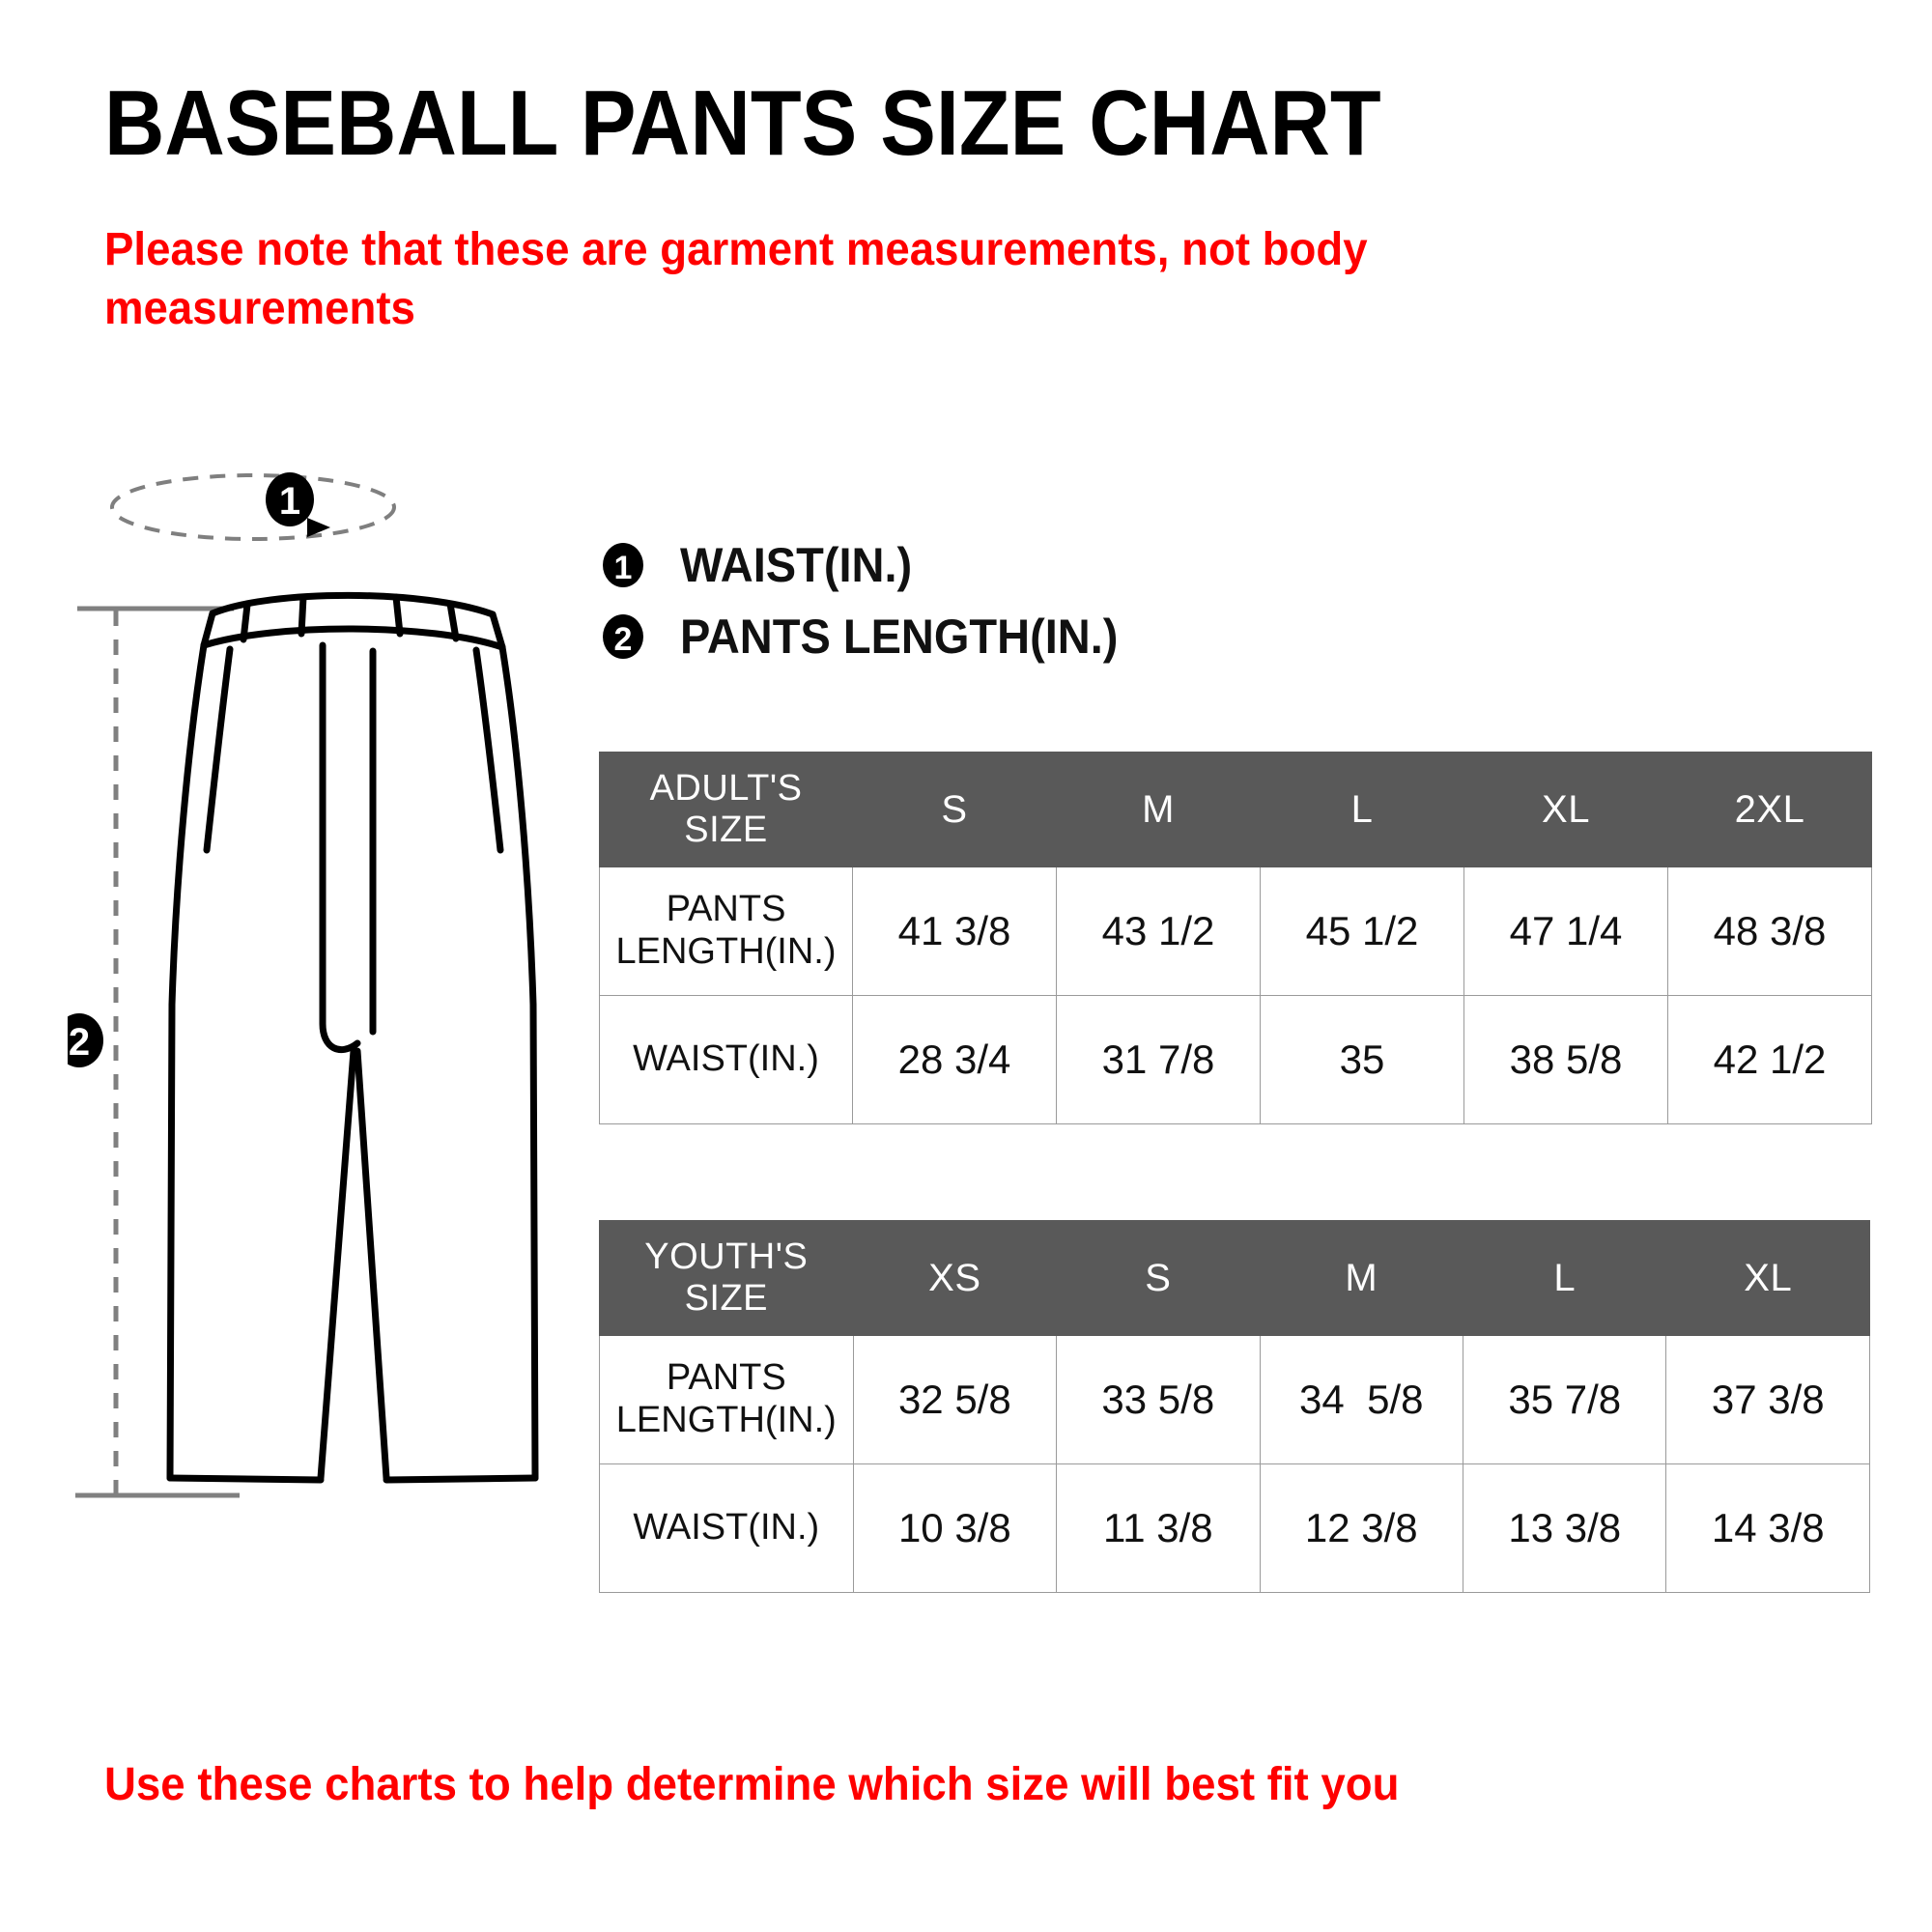 The height and width of the screenshot is (1932, 1932). What do you see at coordinates (726, 789) in the screenshot?
I see `adult-size-header-line1: ADULT'S` at bounding box center [726, 789].